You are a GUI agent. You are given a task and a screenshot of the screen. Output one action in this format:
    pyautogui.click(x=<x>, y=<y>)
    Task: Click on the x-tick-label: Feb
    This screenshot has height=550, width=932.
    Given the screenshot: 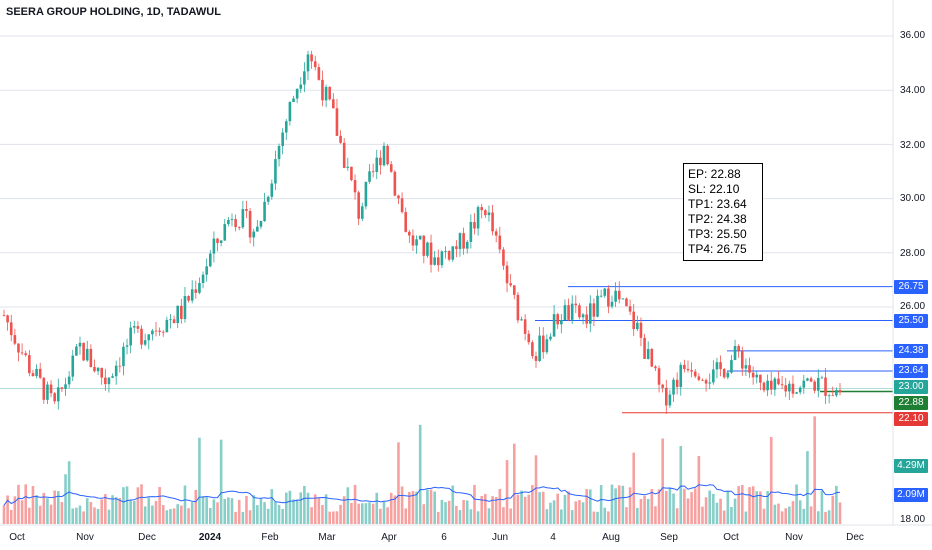 What is the action you would take?
    pyautogui.click(x=269, y=537)
    